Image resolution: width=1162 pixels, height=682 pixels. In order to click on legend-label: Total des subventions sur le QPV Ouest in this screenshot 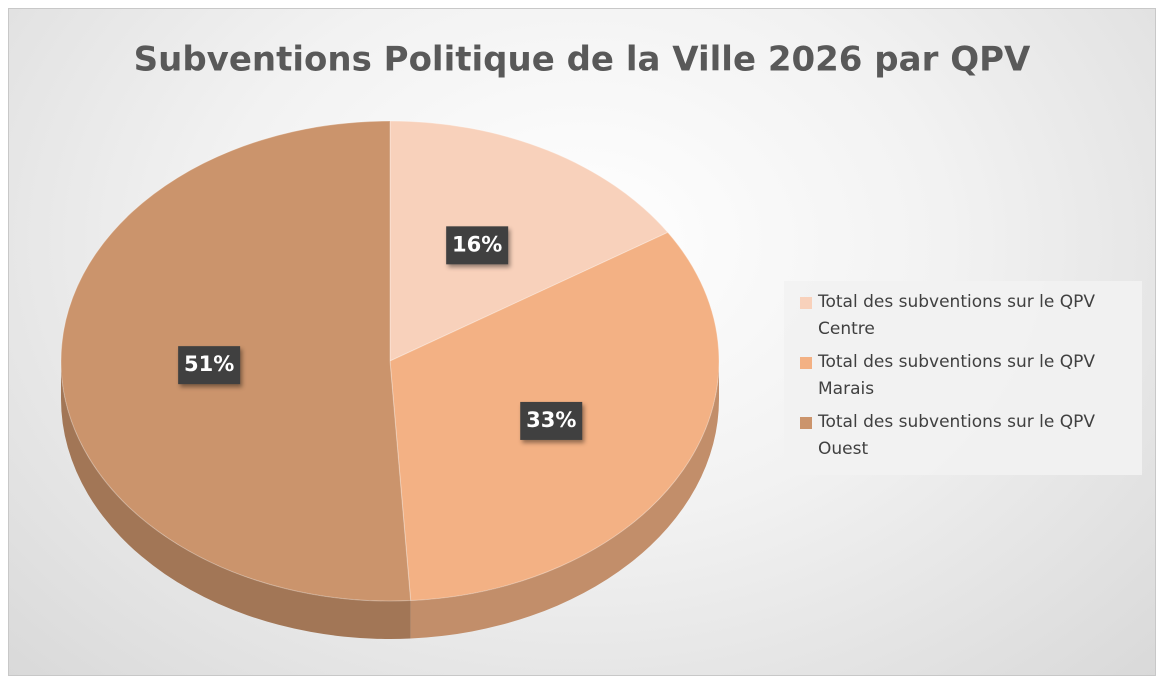, I will do `click(957, 435)`.